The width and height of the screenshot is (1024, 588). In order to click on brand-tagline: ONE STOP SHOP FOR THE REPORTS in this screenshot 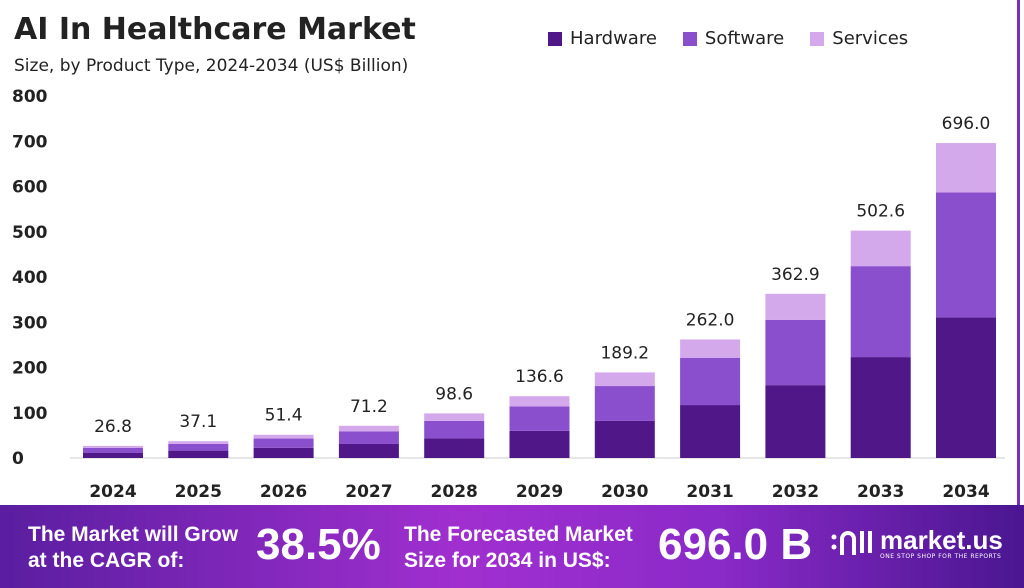, I will do `click(941, 556)`.